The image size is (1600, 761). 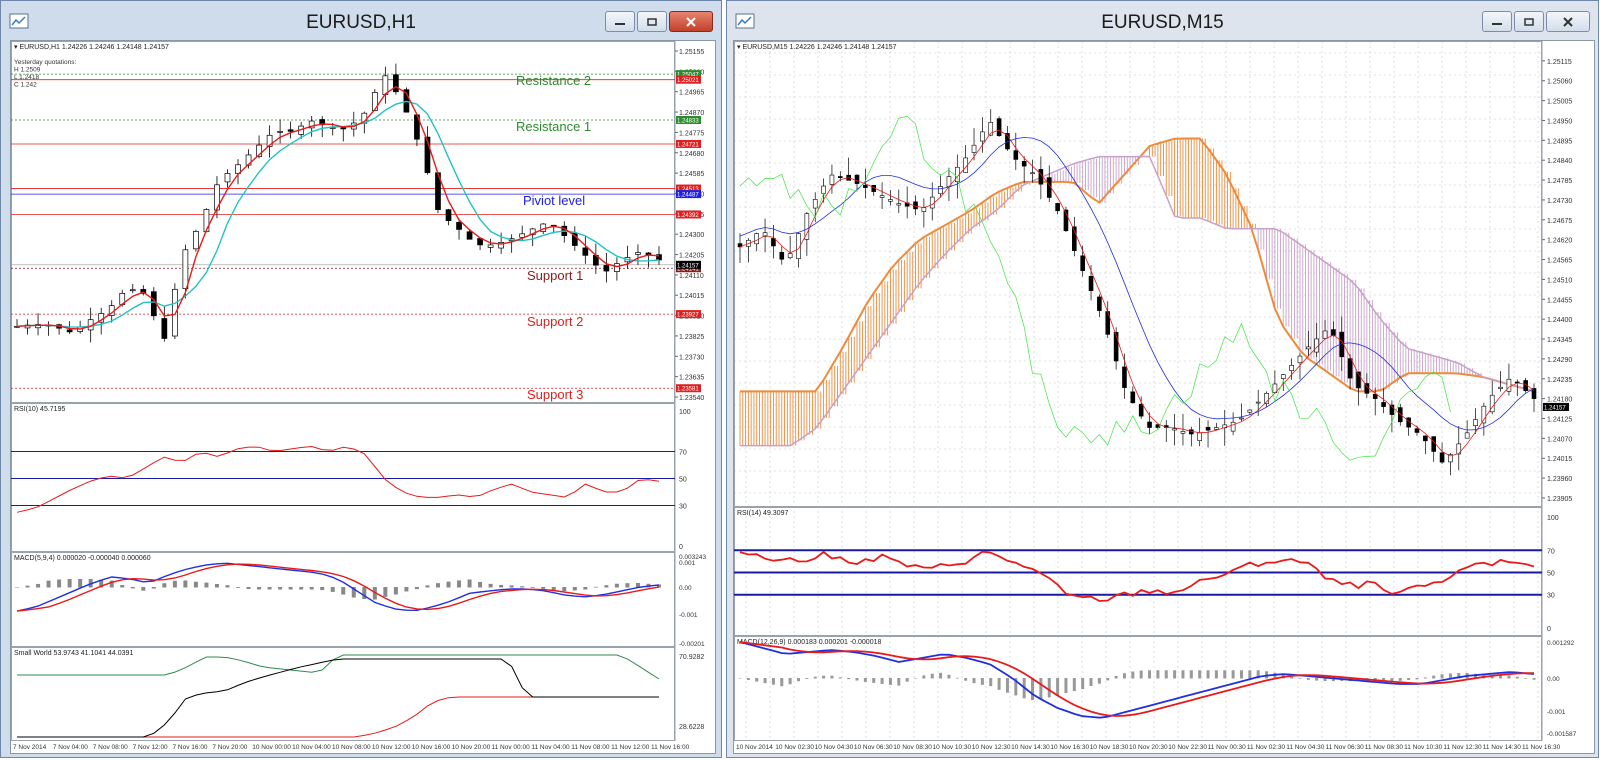 I want to click on m15-time-label: 10 Nov 14:30, so click(x=1030, y=747).